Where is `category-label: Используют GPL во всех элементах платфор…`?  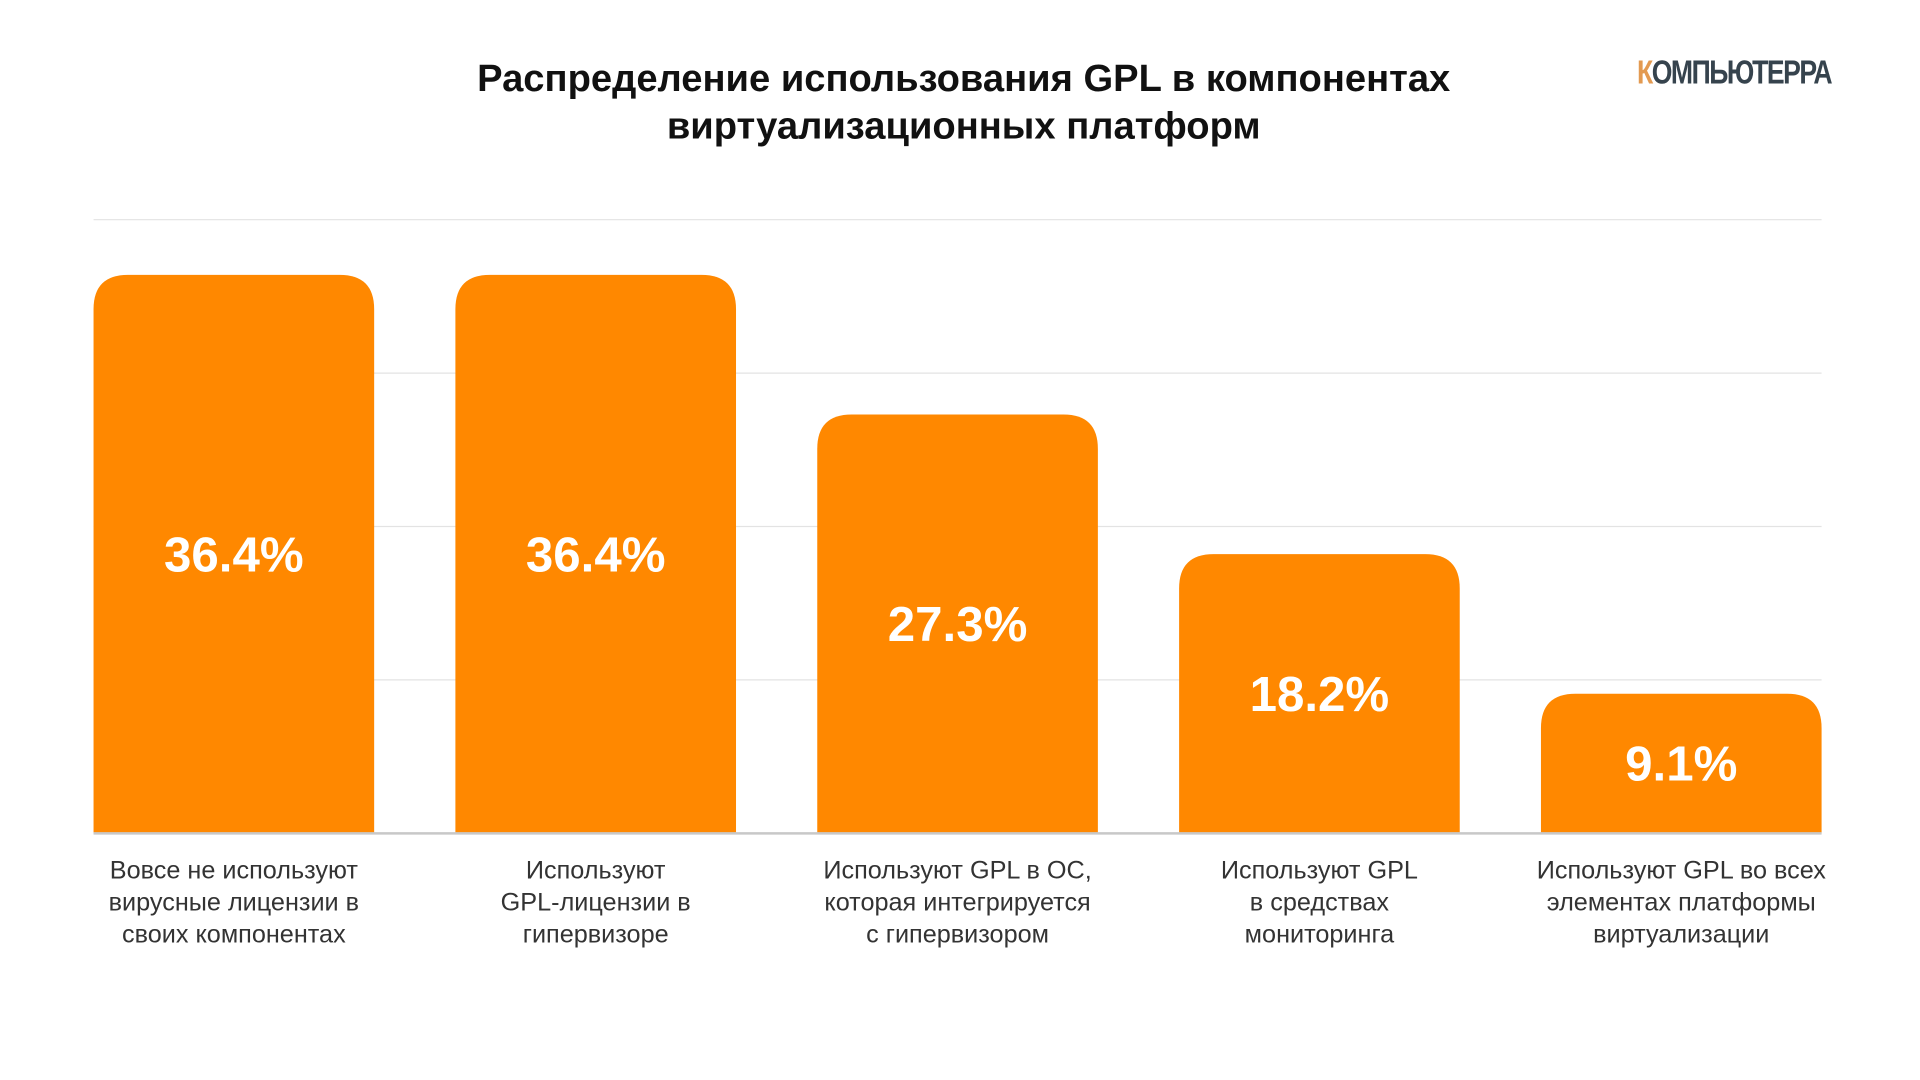
category-label: Используют GPL во всех элементах платфор… is located at coordinates (1681, 902).